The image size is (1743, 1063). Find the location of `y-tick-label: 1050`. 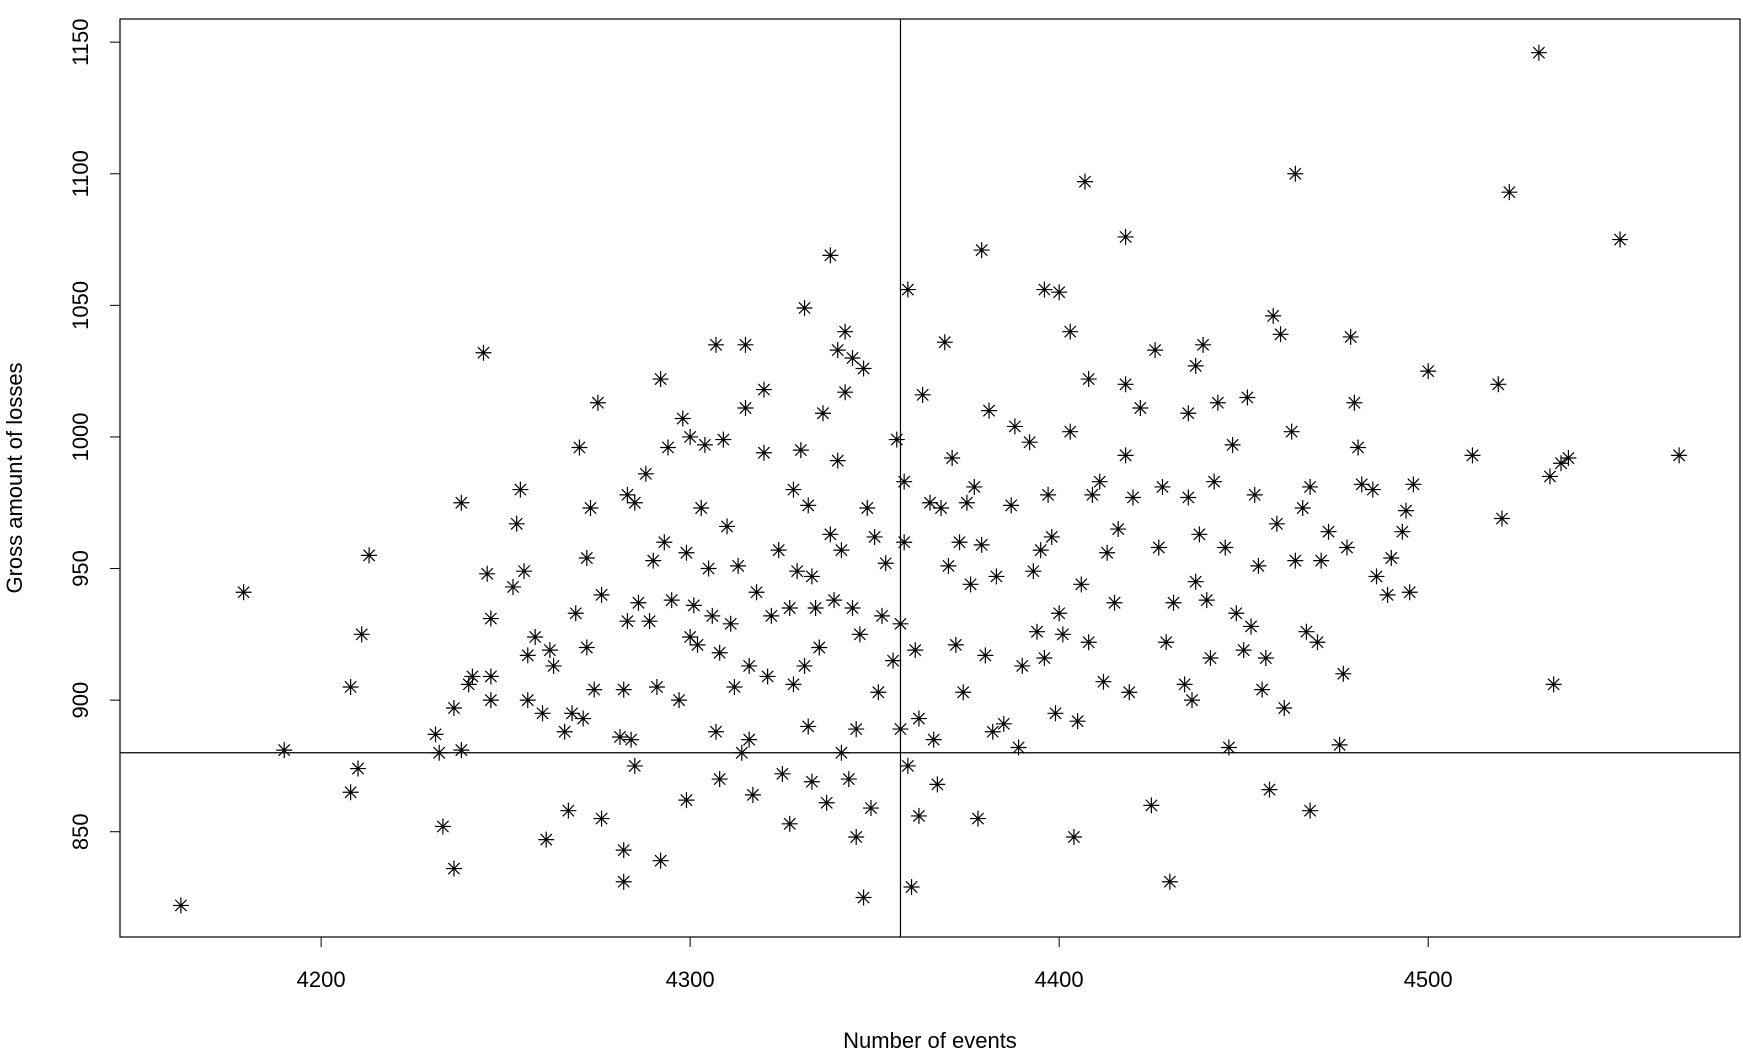

y-tick-label: 1050 is located at coordinates (80, 305).